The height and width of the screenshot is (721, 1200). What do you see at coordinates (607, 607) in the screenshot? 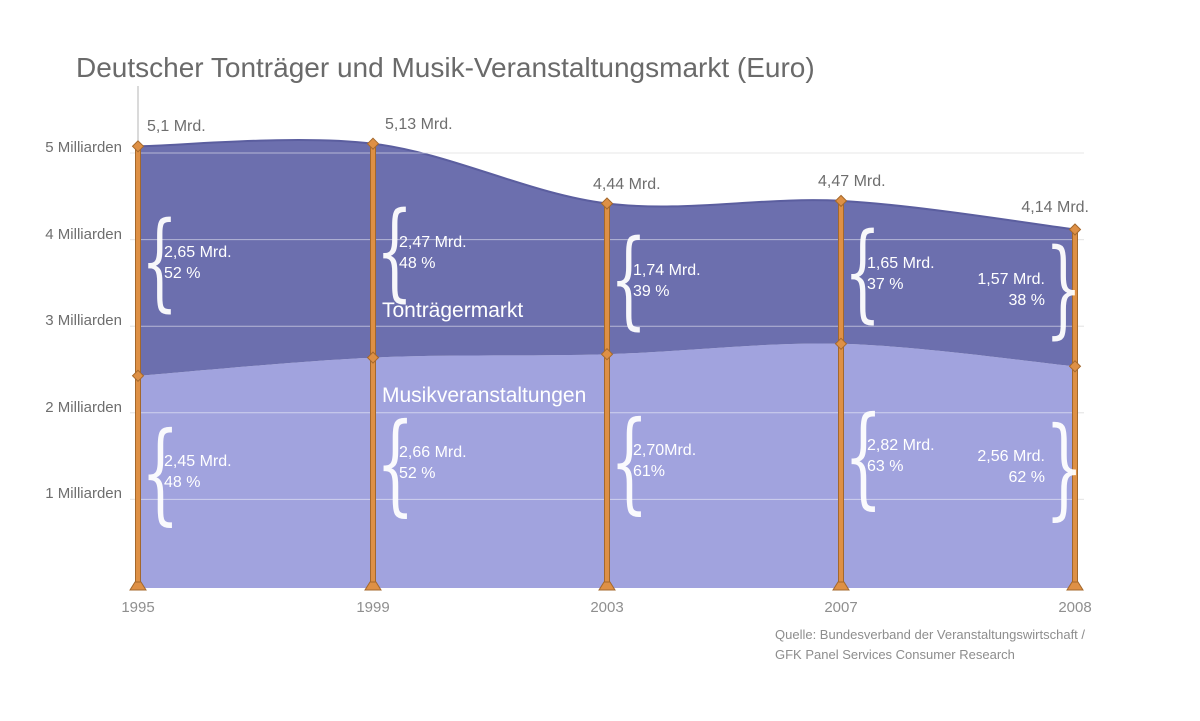
I see `x-axis-year-label: 2003` at bounding box center [607, 607].